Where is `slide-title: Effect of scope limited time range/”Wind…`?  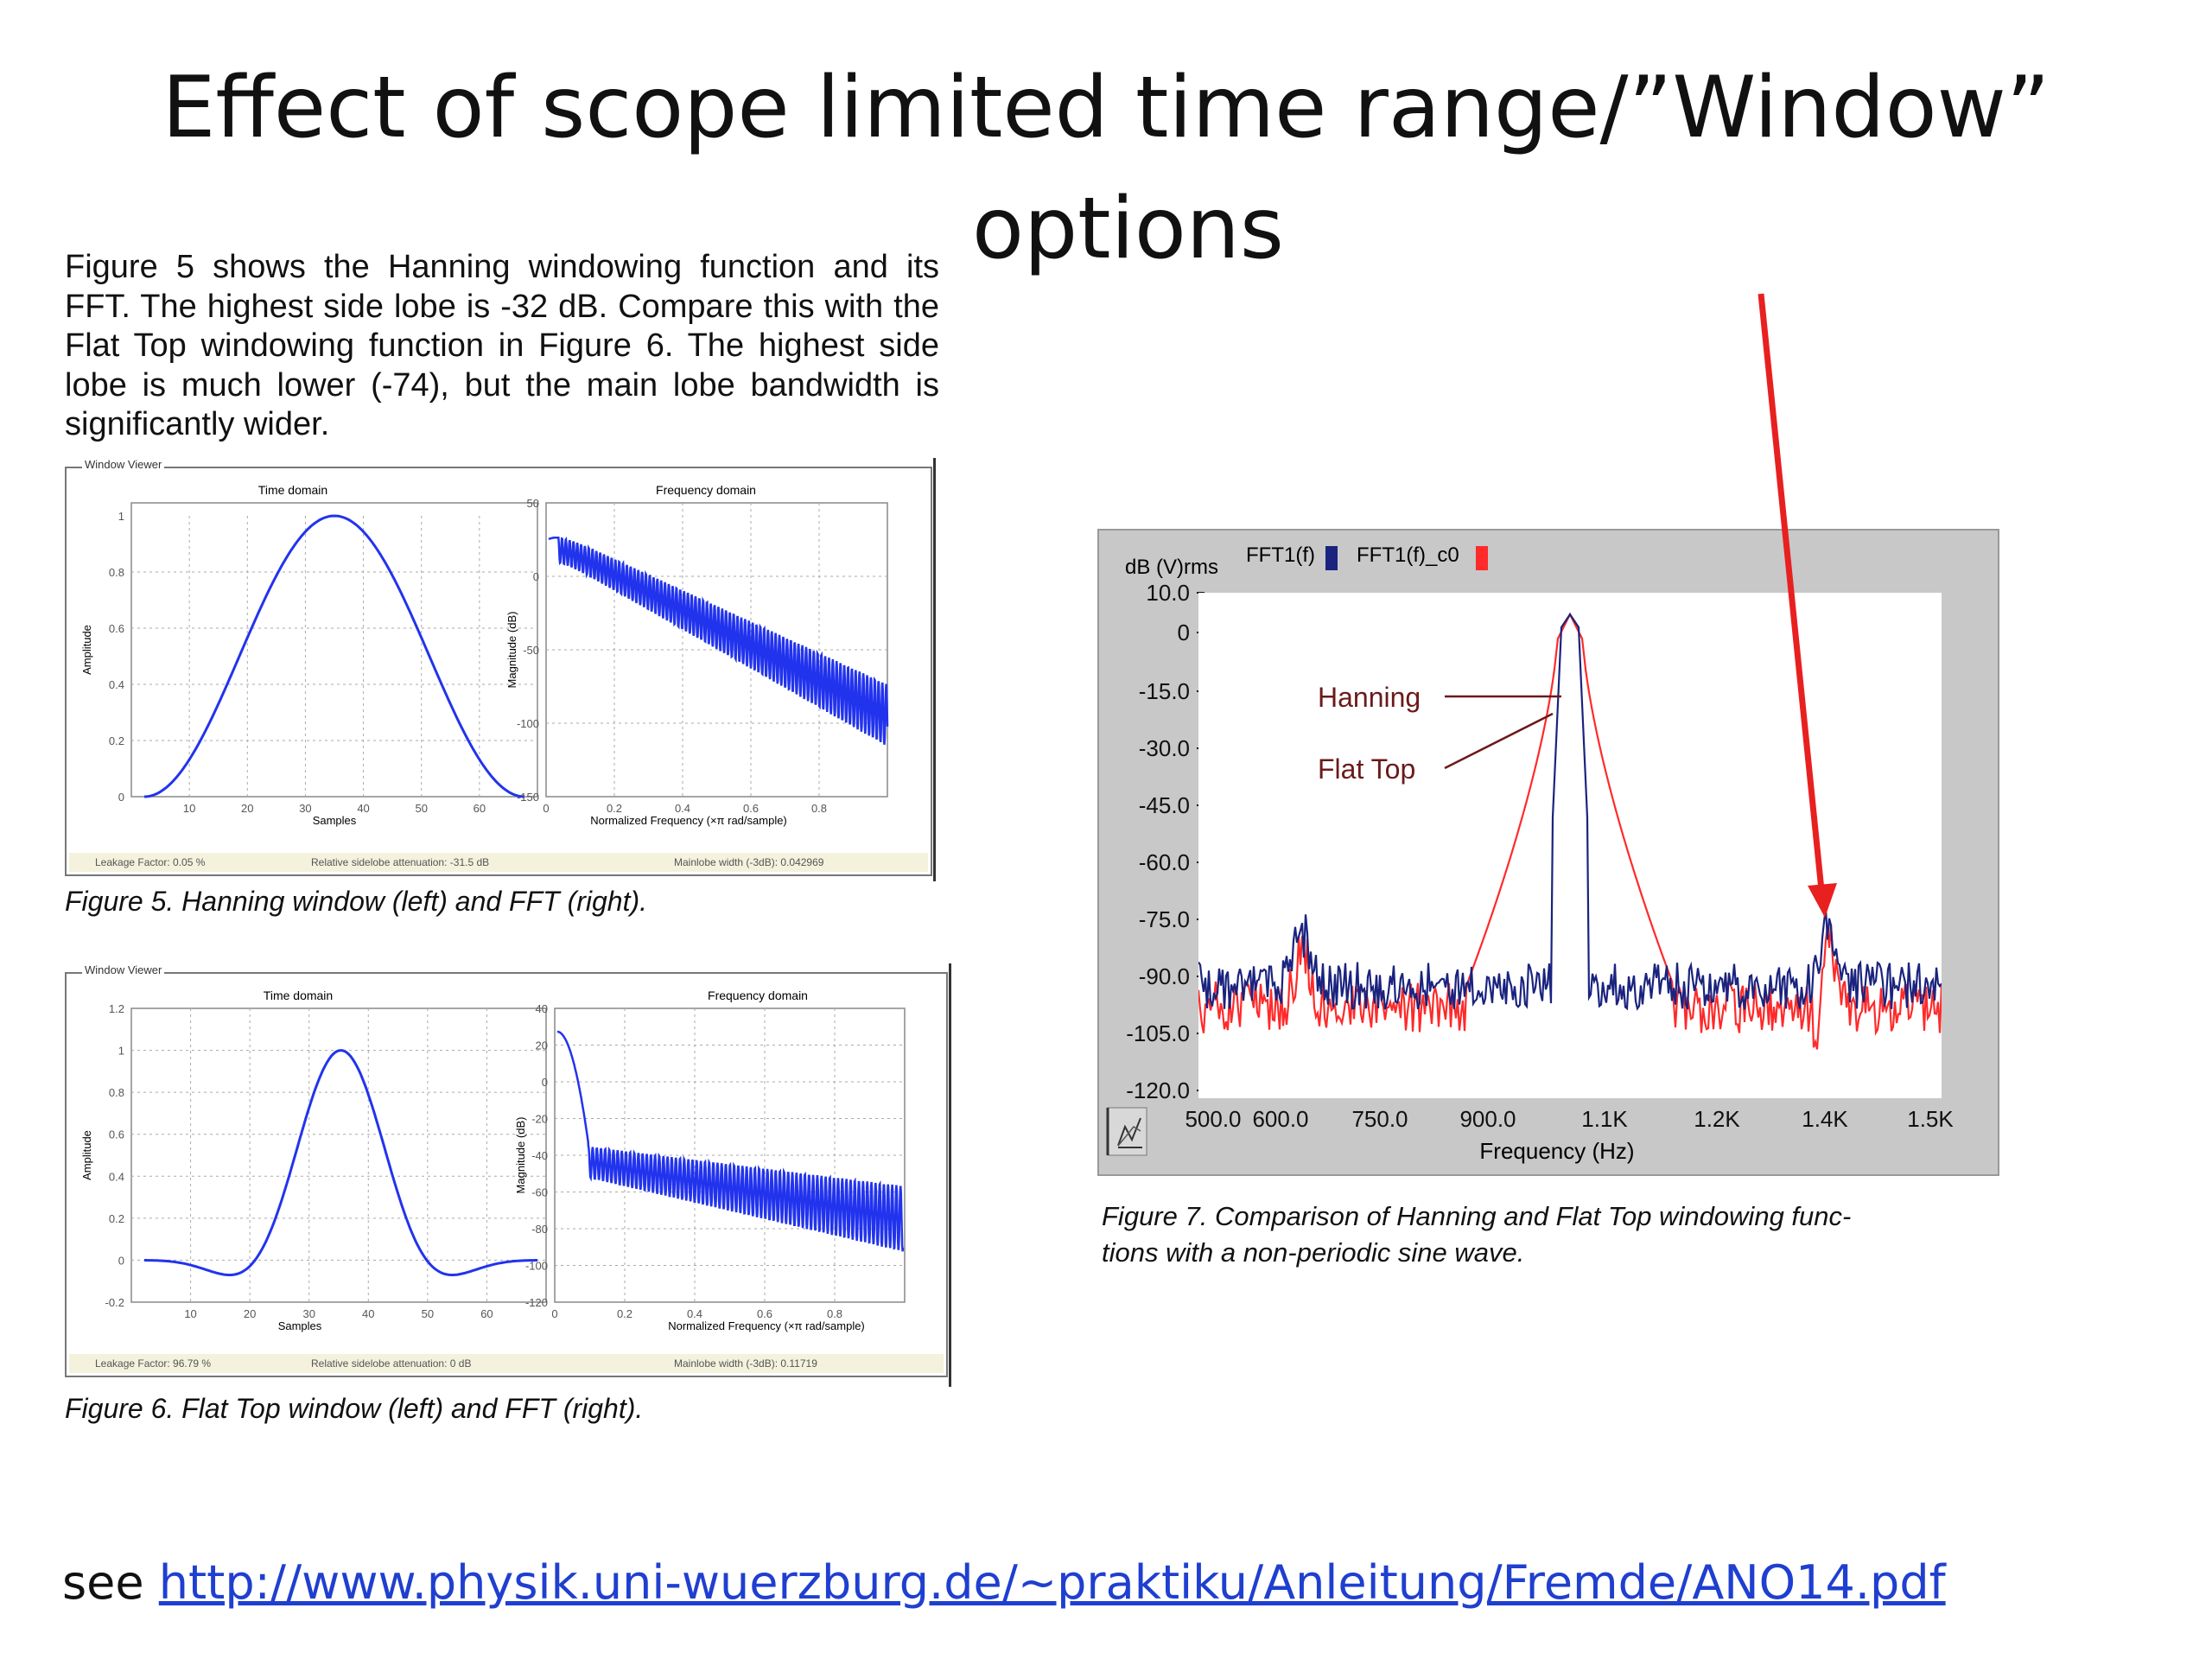
slide-title: Effect of scope limited time range/”Wind… is located at coordinates (1106, 108).